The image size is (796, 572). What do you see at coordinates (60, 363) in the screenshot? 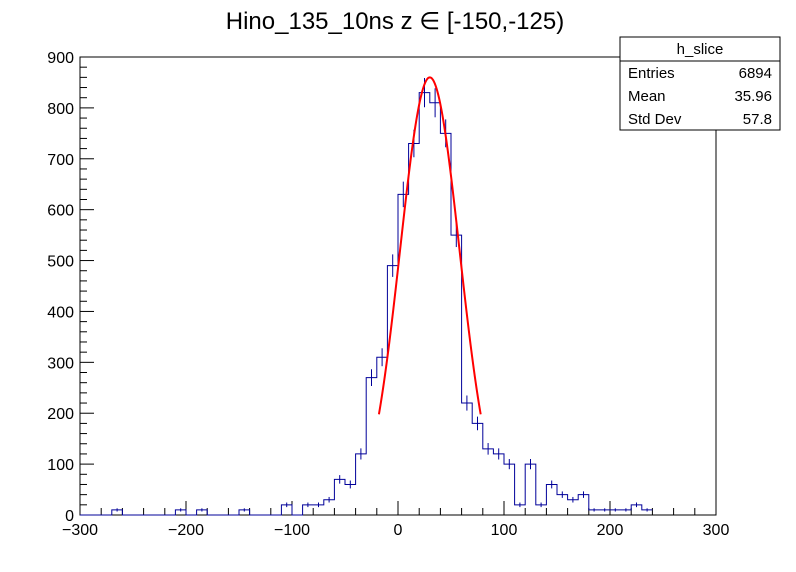
I see `y-tick-label: 300` at bounding box center [60, 363].